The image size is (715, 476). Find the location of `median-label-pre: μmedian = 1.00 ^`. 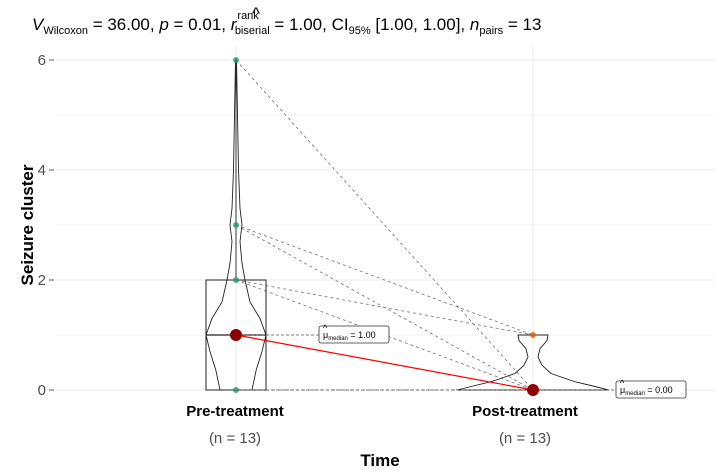

median-label-pre: μmedian = 1.00 ^ is located at coordinates (354, 333).